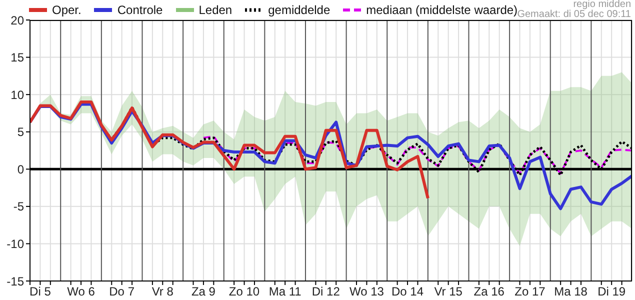  I want to click on legend-label: Oper., so click(67, 10).